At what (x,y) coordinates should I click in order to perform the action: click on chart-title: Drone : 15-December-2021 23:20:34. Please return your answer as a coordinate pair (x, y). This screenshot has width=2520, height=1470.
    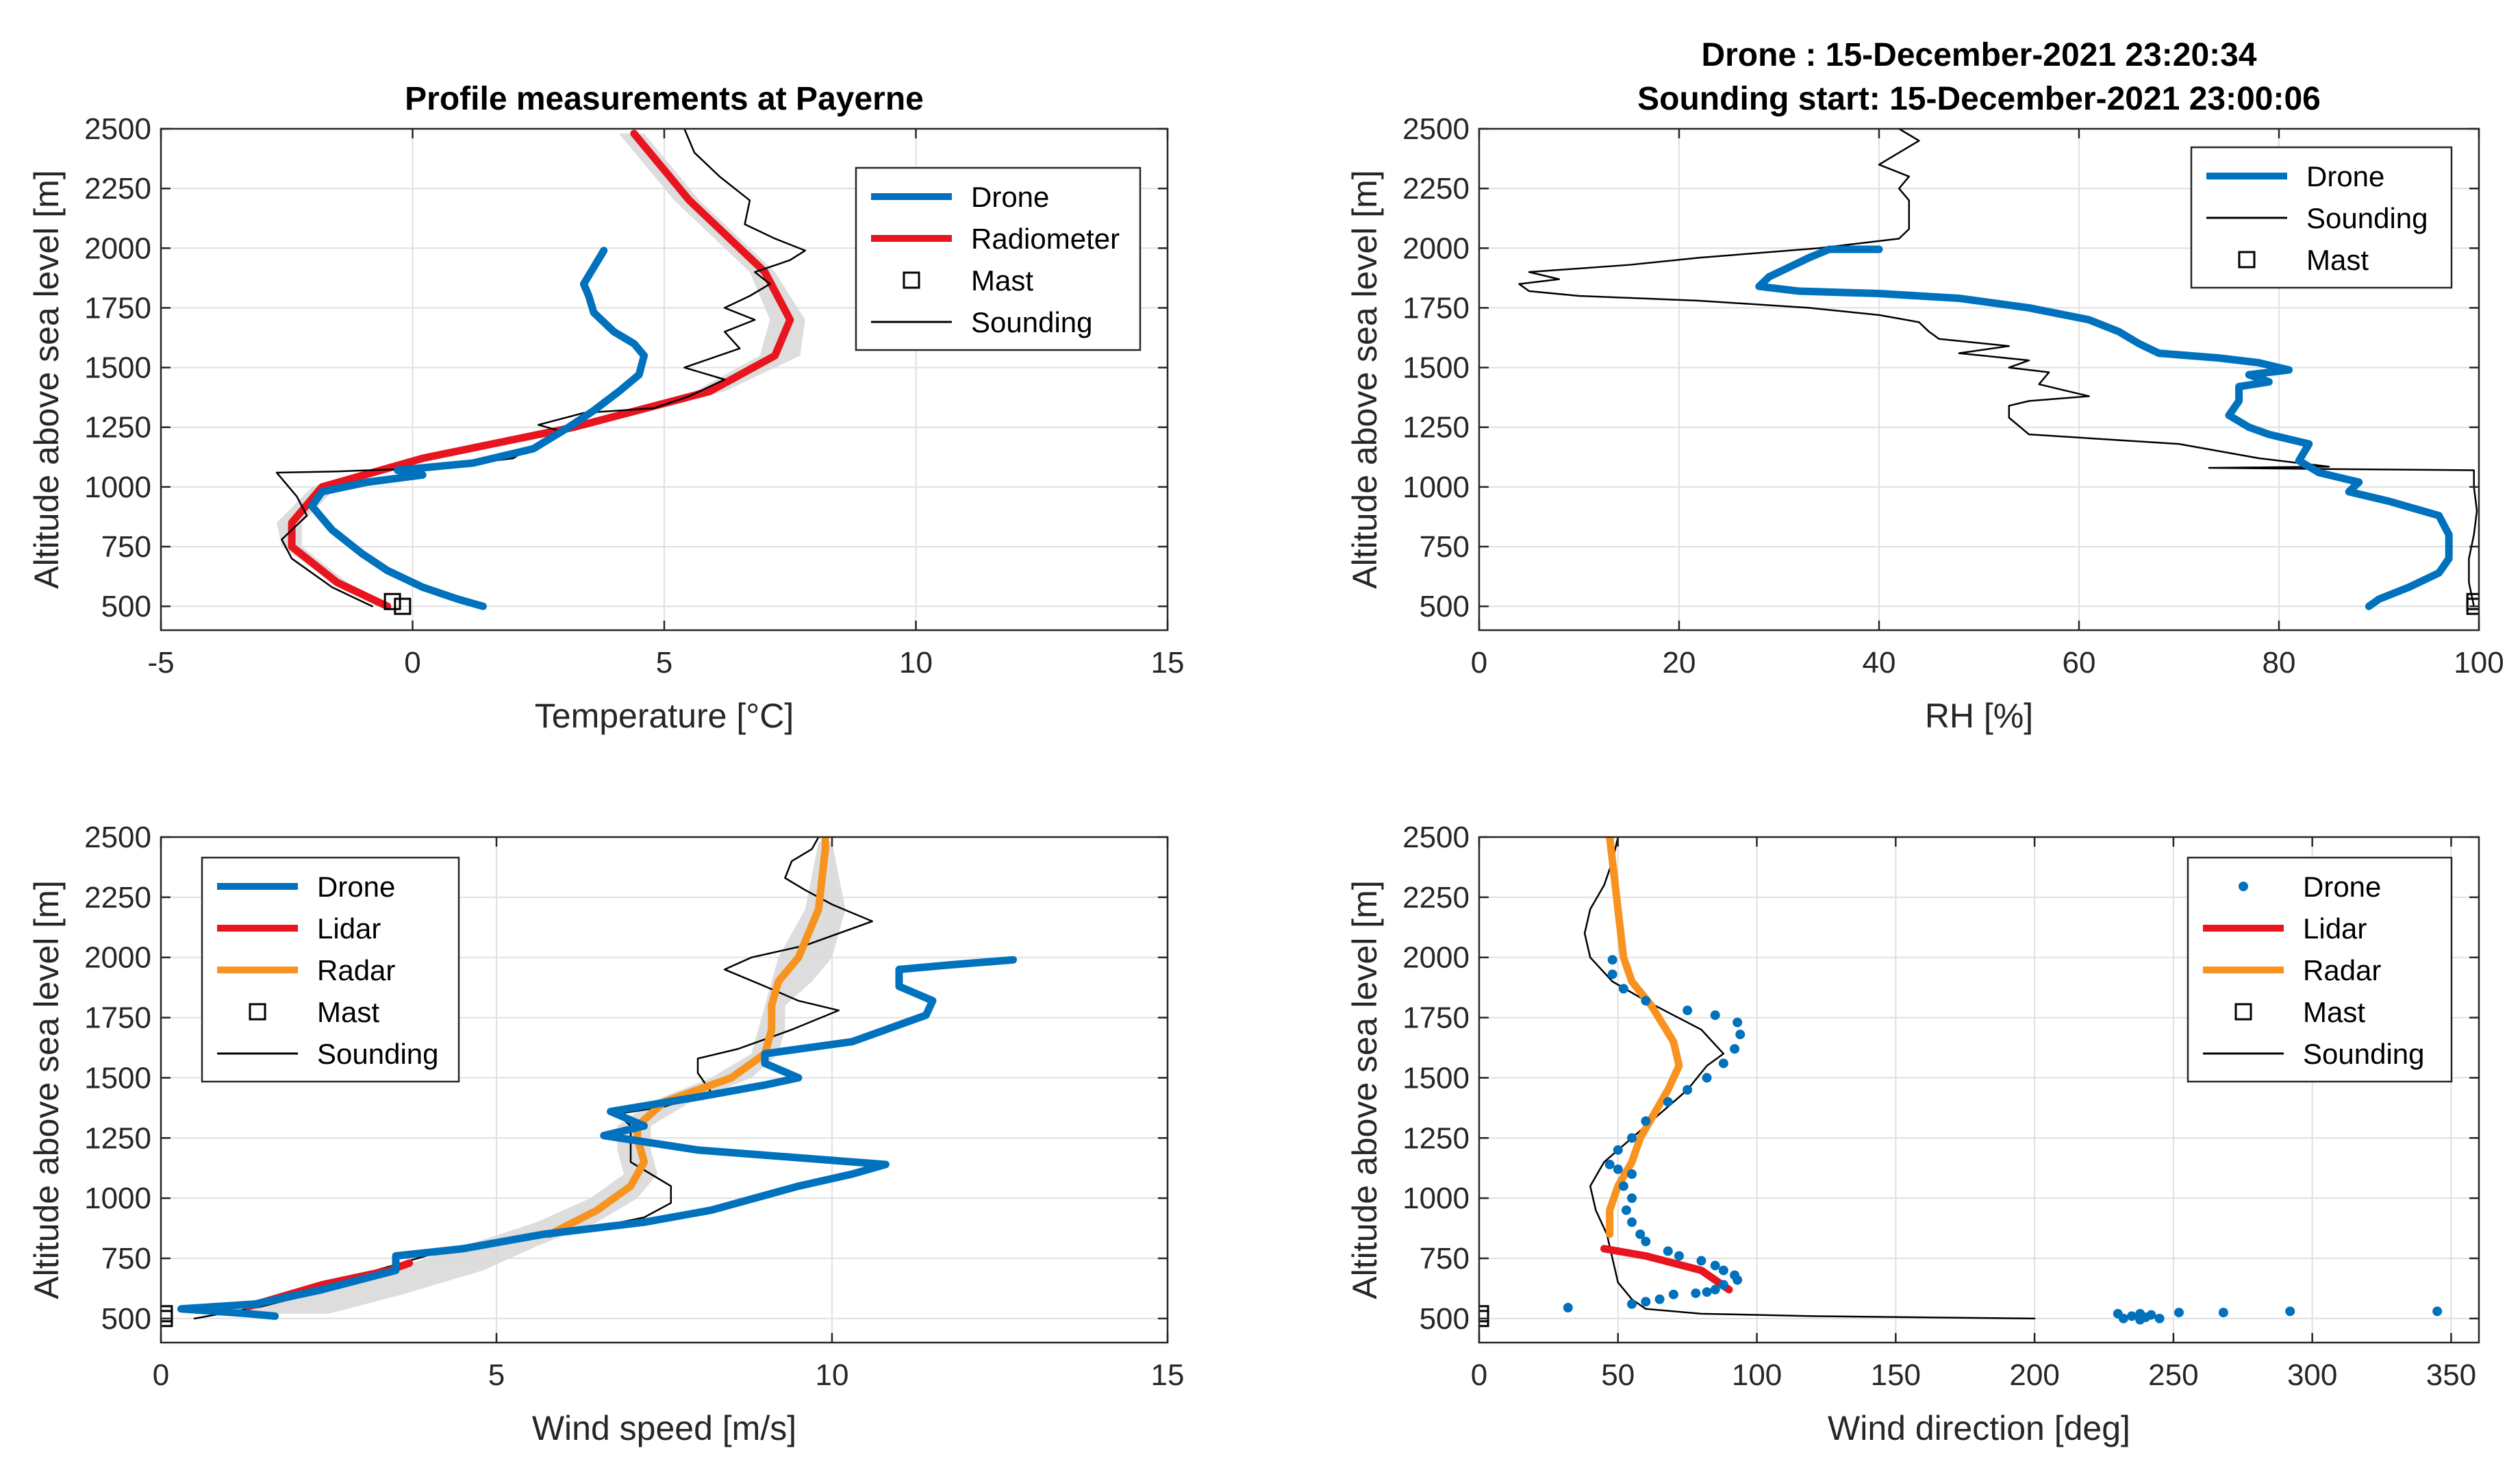
    Looking at the image, I should click on (1978, 55).